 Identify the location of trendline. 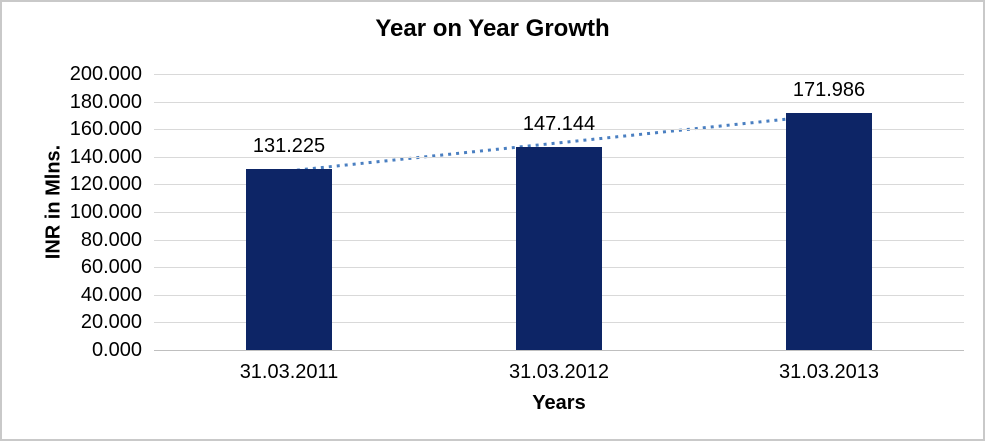
(559, 143).